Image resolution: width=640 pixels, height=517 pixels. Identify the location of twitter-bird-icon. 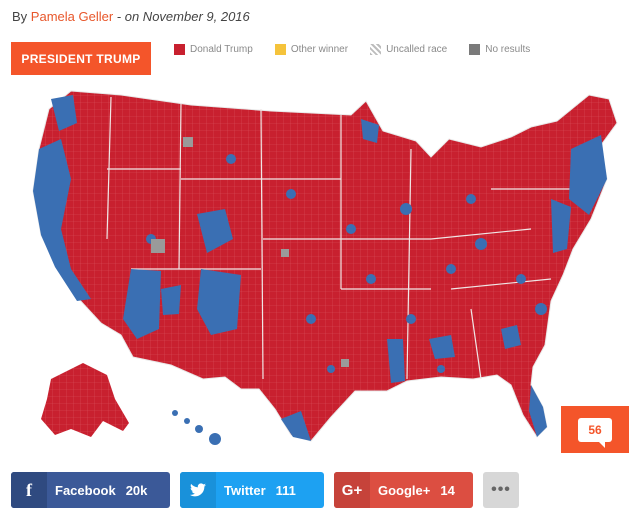
(198, 490).